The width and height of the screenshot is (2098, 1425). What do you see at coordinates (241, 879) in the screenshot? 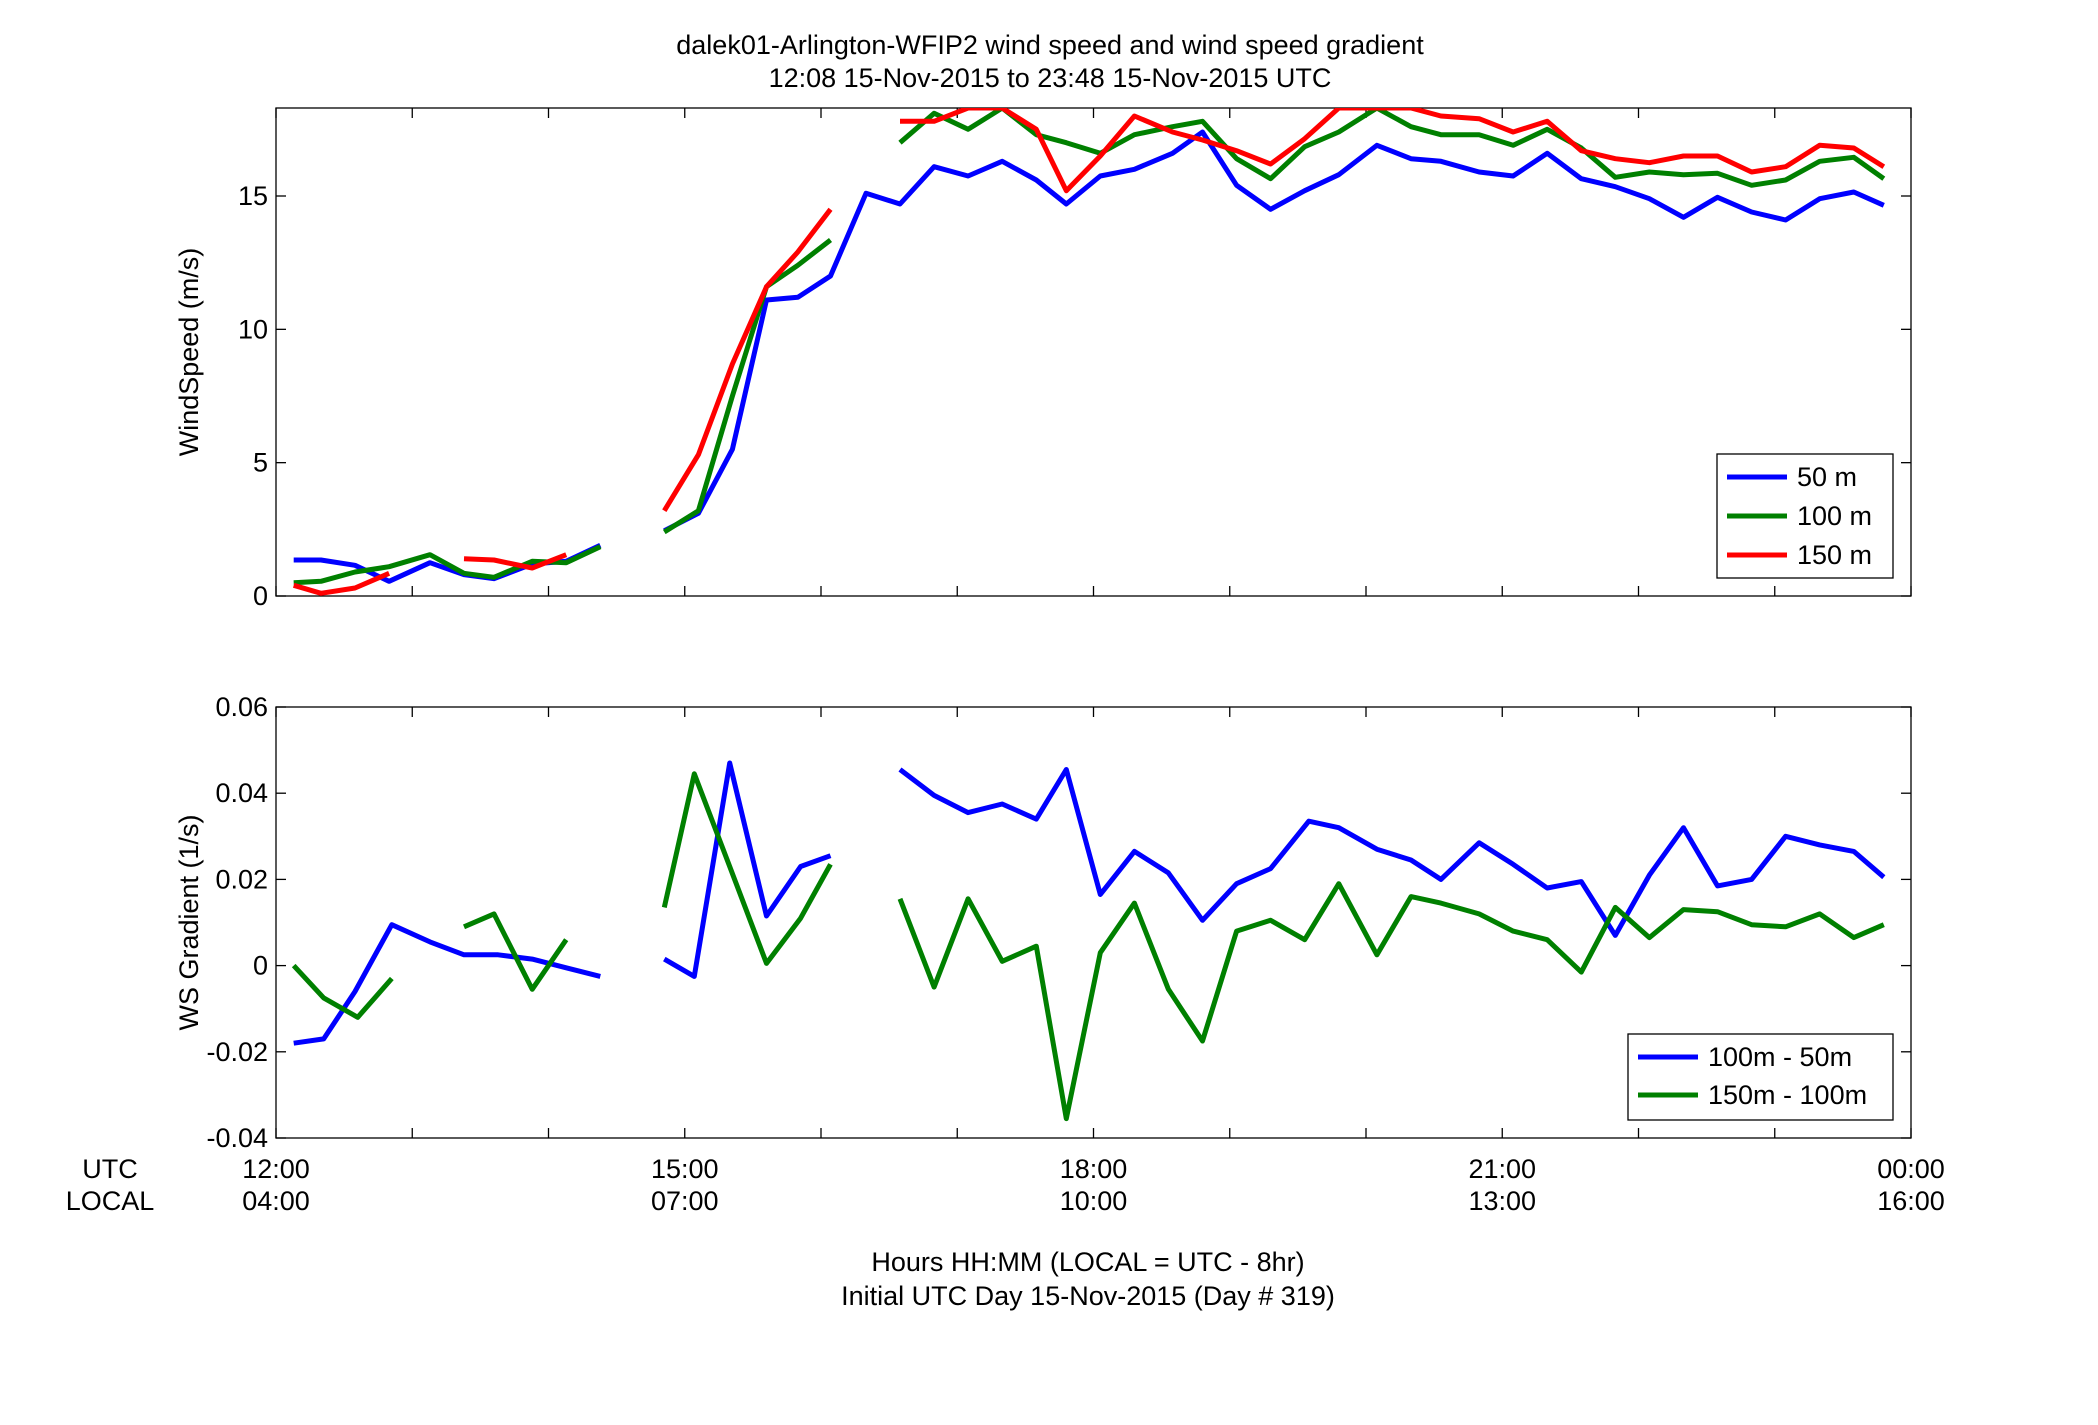
I see `y-tick-label: 0.02` at bounding box center [241, 879].